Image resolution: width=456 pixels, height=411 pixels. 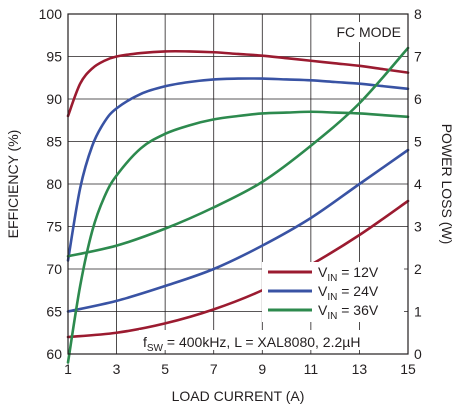 What do you see at coordinates (54, 269) in the screenshot?
I see `y-left-tick-label: 70` at bounding box center [54, 269].